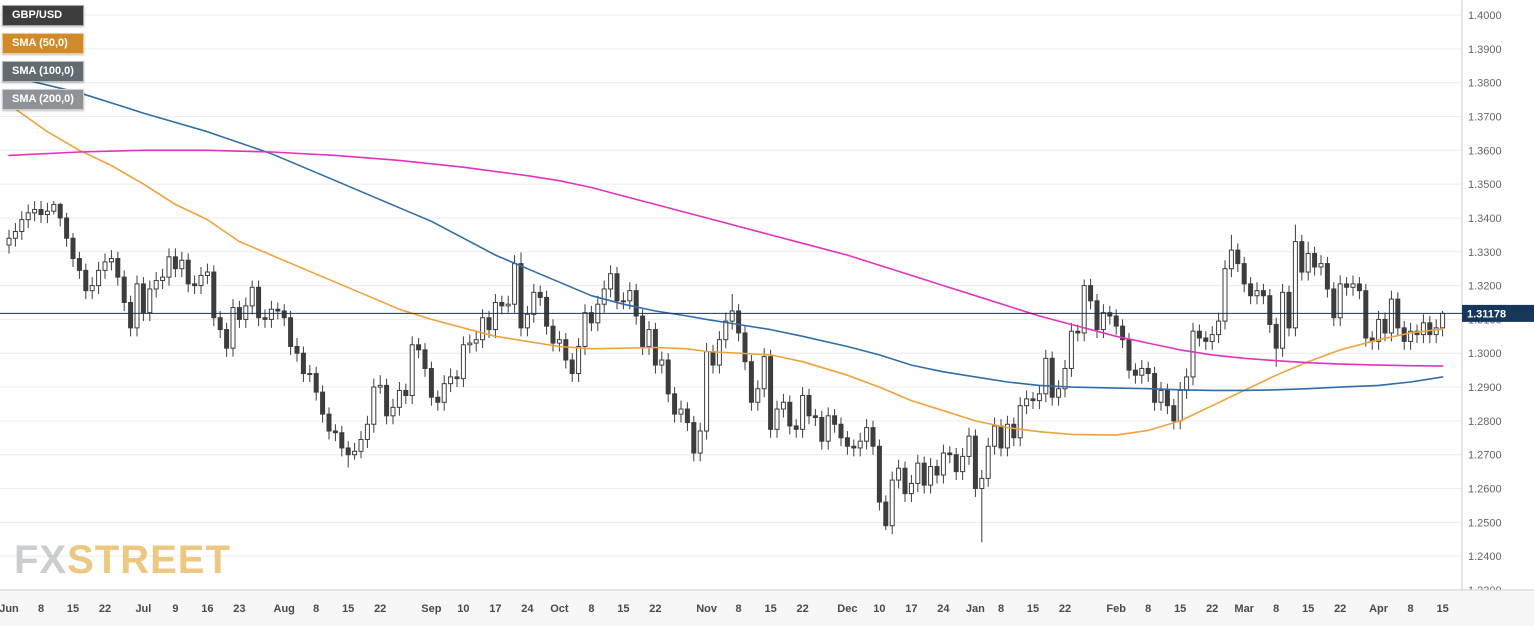 The width and height of the screenshot is (1534, 626). Describe the element at coordinates (43, 43) in the screenshot. I see `legend-badge-sma-50-0: SMA (50,0)` at that location.